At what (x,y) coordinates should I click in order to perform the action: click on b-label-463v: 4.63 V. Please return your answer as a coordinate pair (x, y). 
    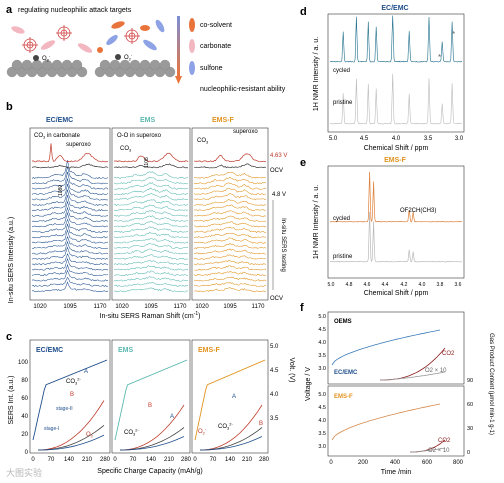
    Looking at the image, I should click on (278, 156).